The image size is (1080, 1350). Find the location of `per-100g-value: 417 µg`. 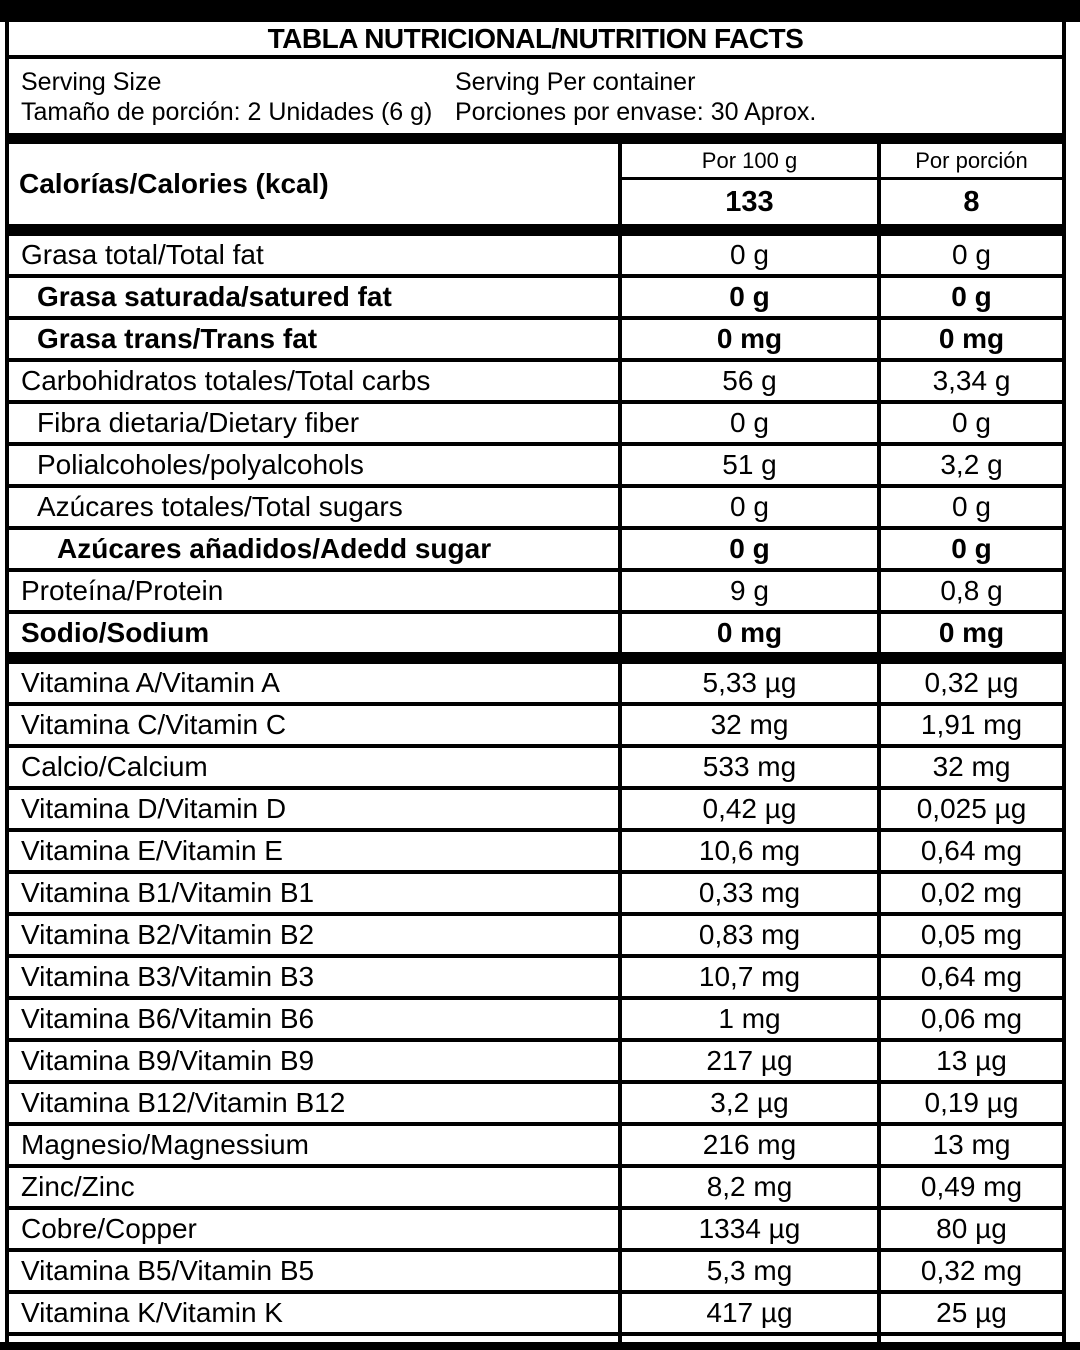

per-100g-value: 417 µg is located at coordinates (747, 1313).